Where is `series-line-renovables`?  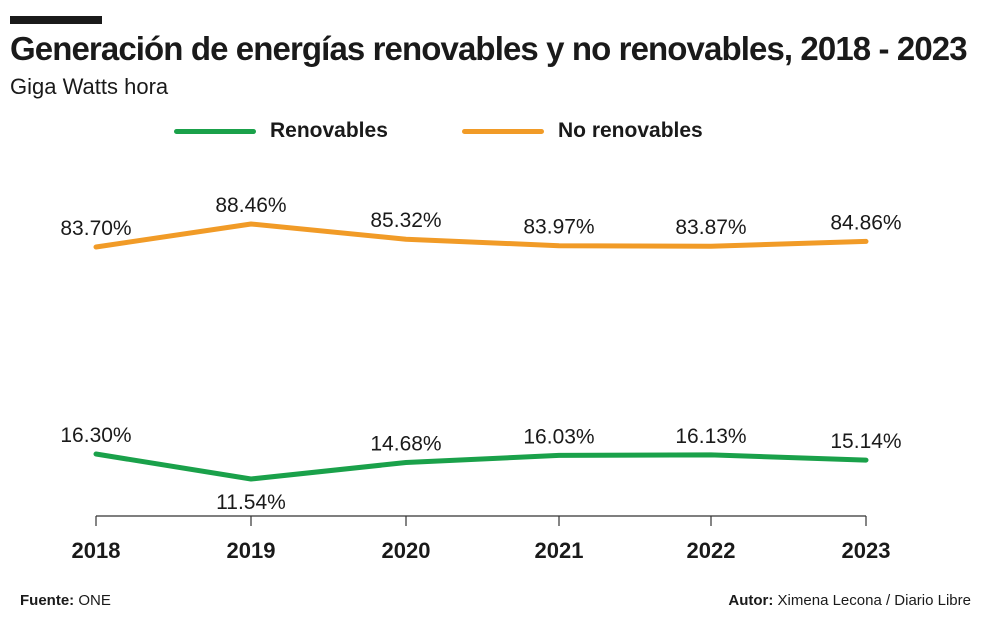 series-line-renovables is located at coordinates (481, 466).